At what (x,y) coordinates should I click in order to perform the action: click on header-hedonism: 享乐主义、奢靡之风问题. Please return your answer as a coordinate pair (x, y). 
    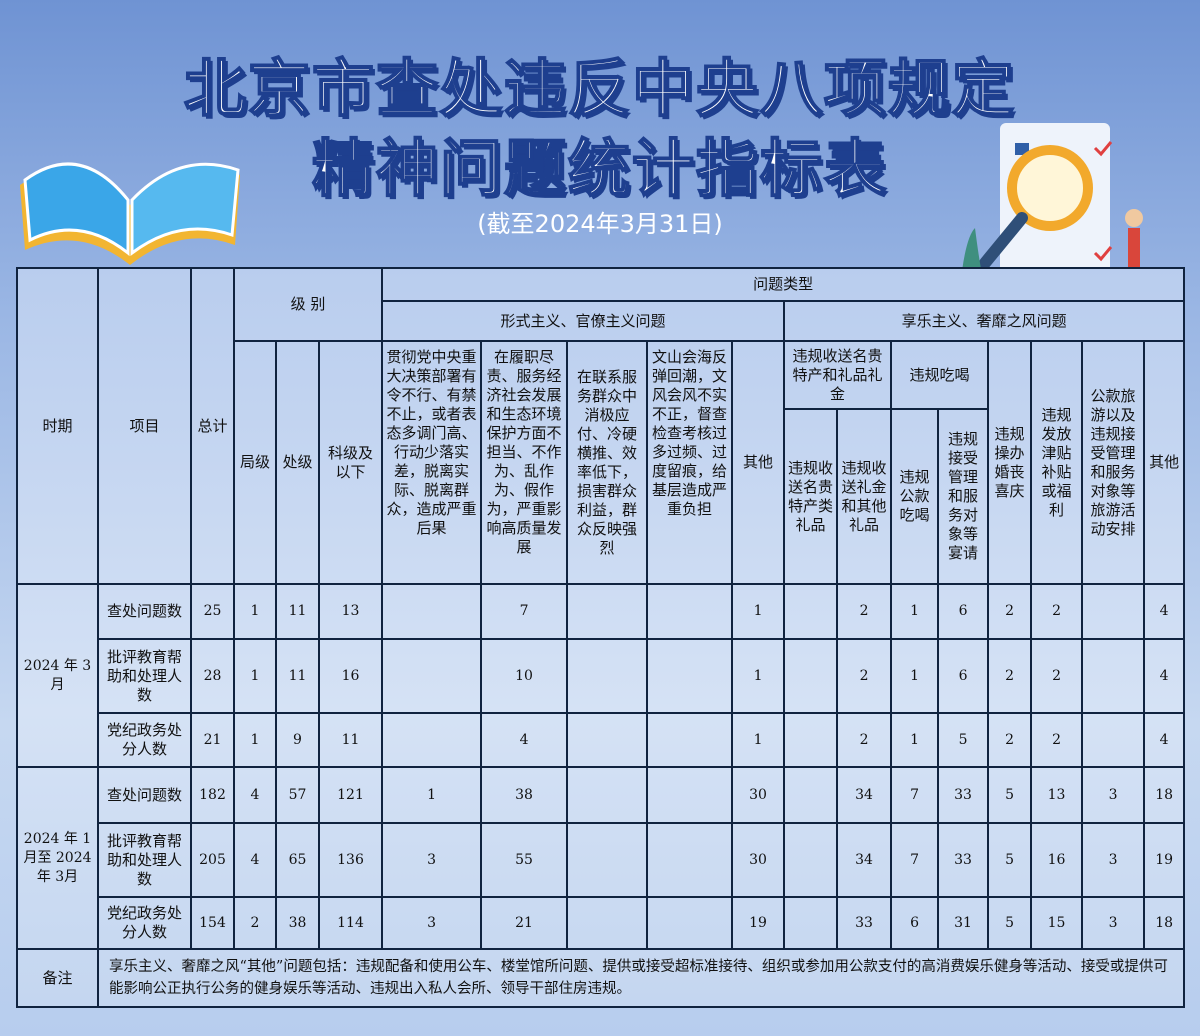
    Looking at the image, I should click on (984, 321).